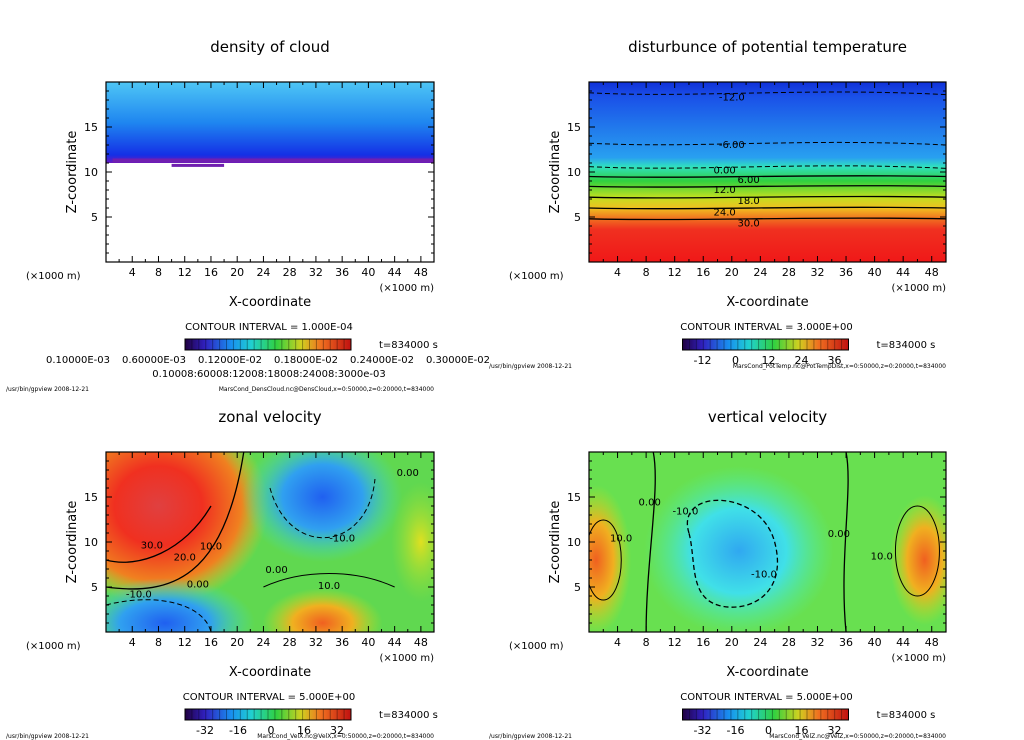 The height and width of the screenshot is (740, 1024). What do you see at coordinates (273, 160) in the screenshot?
I see `cloud-base` at bounding box center [273, 160].